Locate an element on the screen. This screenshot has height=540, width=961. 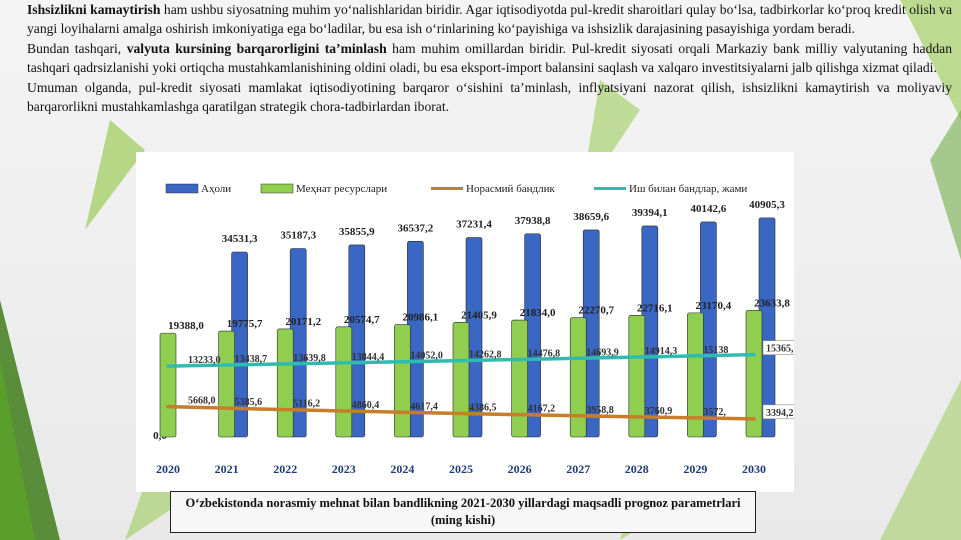
line-label: 5116,2 is located at coordinates (306, 404).